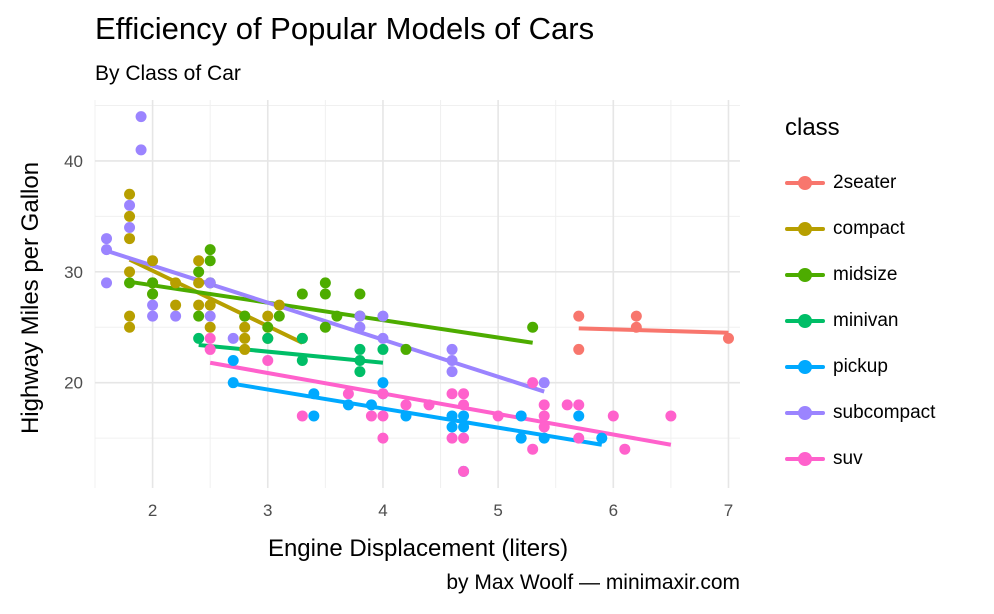 The height and width of the screenshot is (614, 994). I want to click on legend-item-compact: compact, so click(860, 229).